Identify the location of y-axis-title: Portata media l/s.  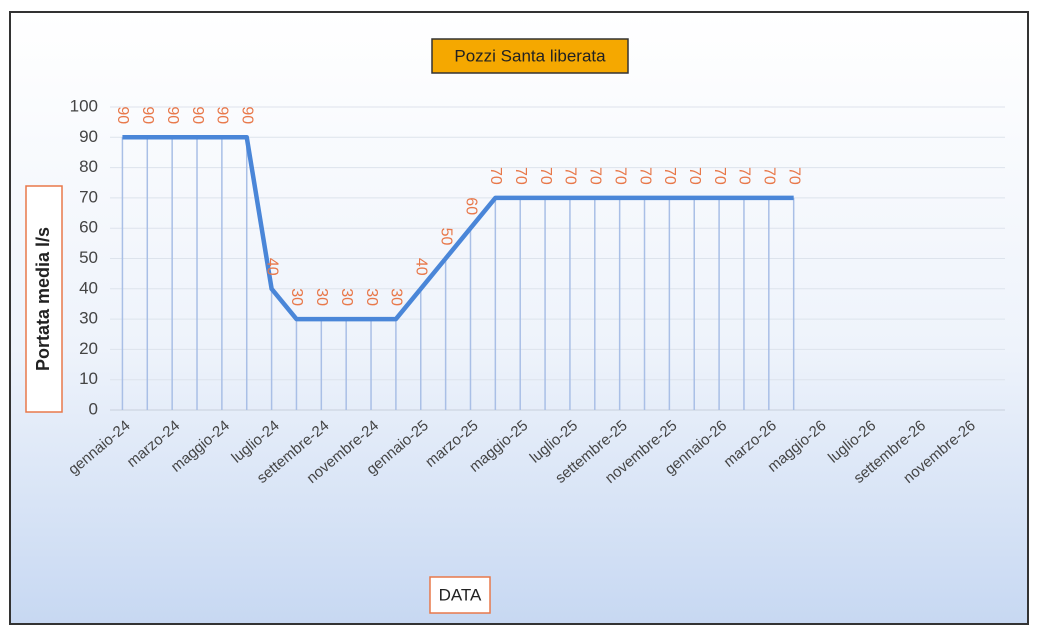
(43, 299).